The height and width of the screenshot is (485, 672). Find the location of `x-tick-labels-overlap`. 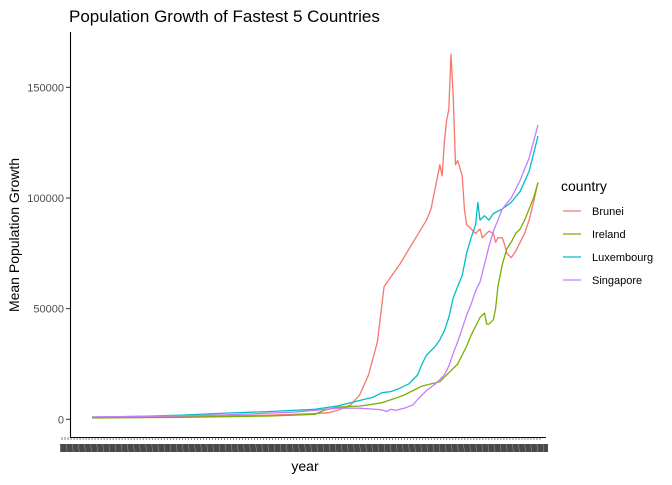

x-tick-labels-overlap is located at coordinates (304, 448).